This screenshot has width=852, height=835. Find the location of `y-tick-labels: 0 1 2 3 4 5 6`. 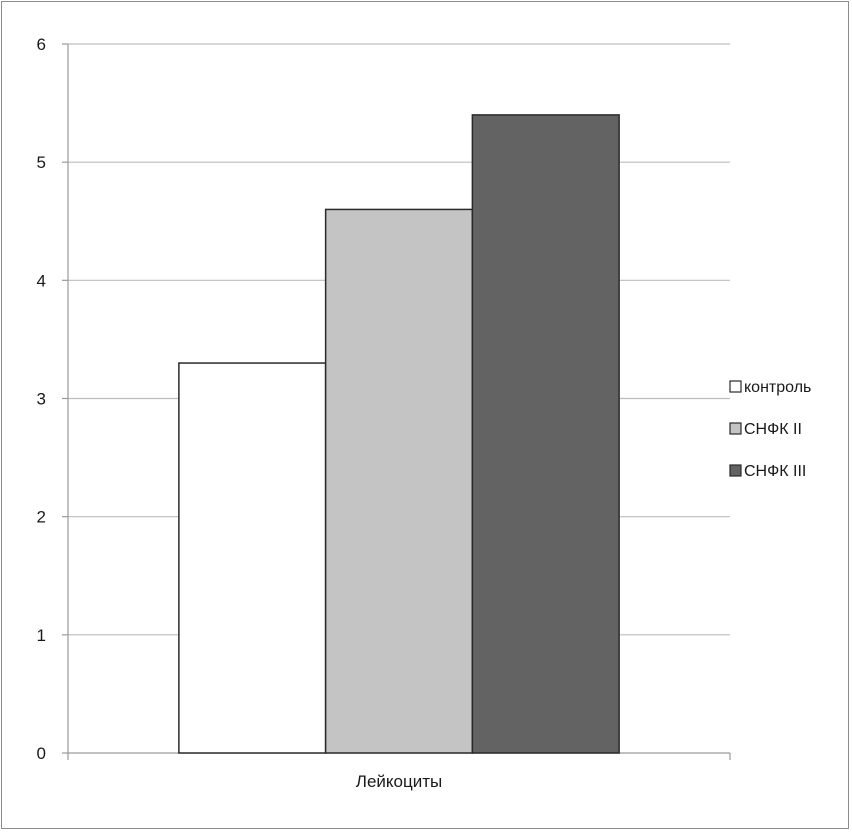

y-tick-labels: 0 1 2 3 4 5 6 is located at coordinates (41, 399).